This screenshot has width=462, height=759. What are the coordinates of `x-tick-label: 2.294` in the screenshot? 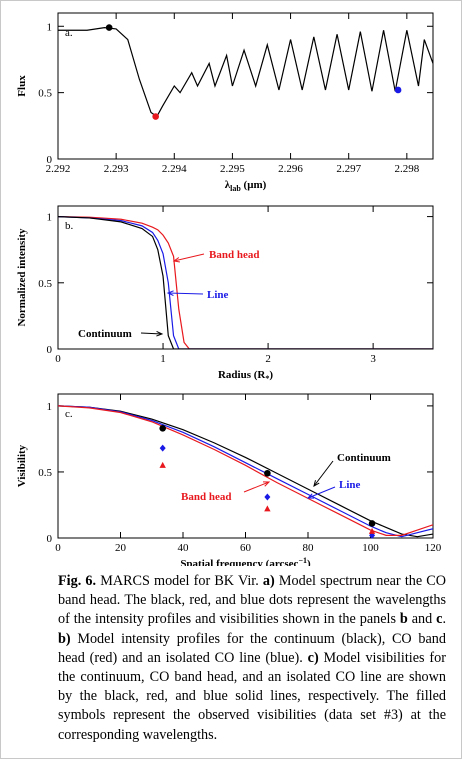 It's located at (174, 169).